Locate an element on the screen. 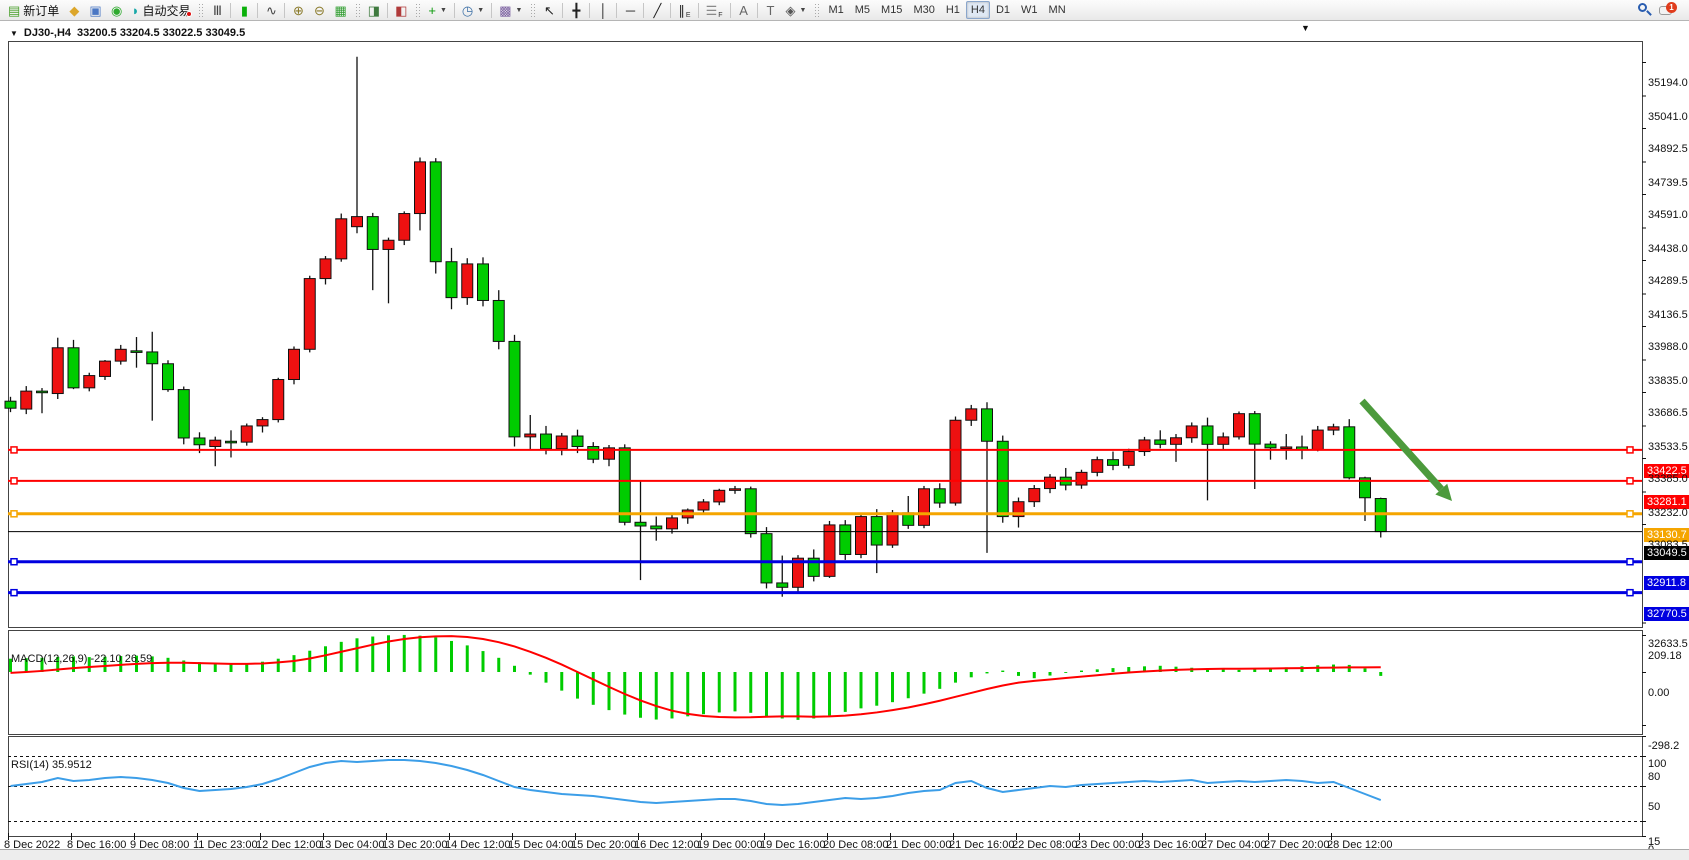 The height and width of the screenshot is (860, 1689). time-axis-label: 13 Dec 20:00 is located at coordinates (415, 845).